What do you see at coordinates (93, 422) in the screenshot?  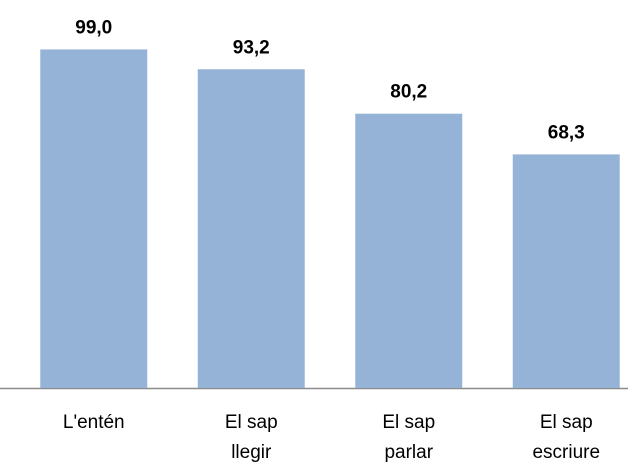 I see `x-tick-label: L'entén` at bounding box center [93, 422].